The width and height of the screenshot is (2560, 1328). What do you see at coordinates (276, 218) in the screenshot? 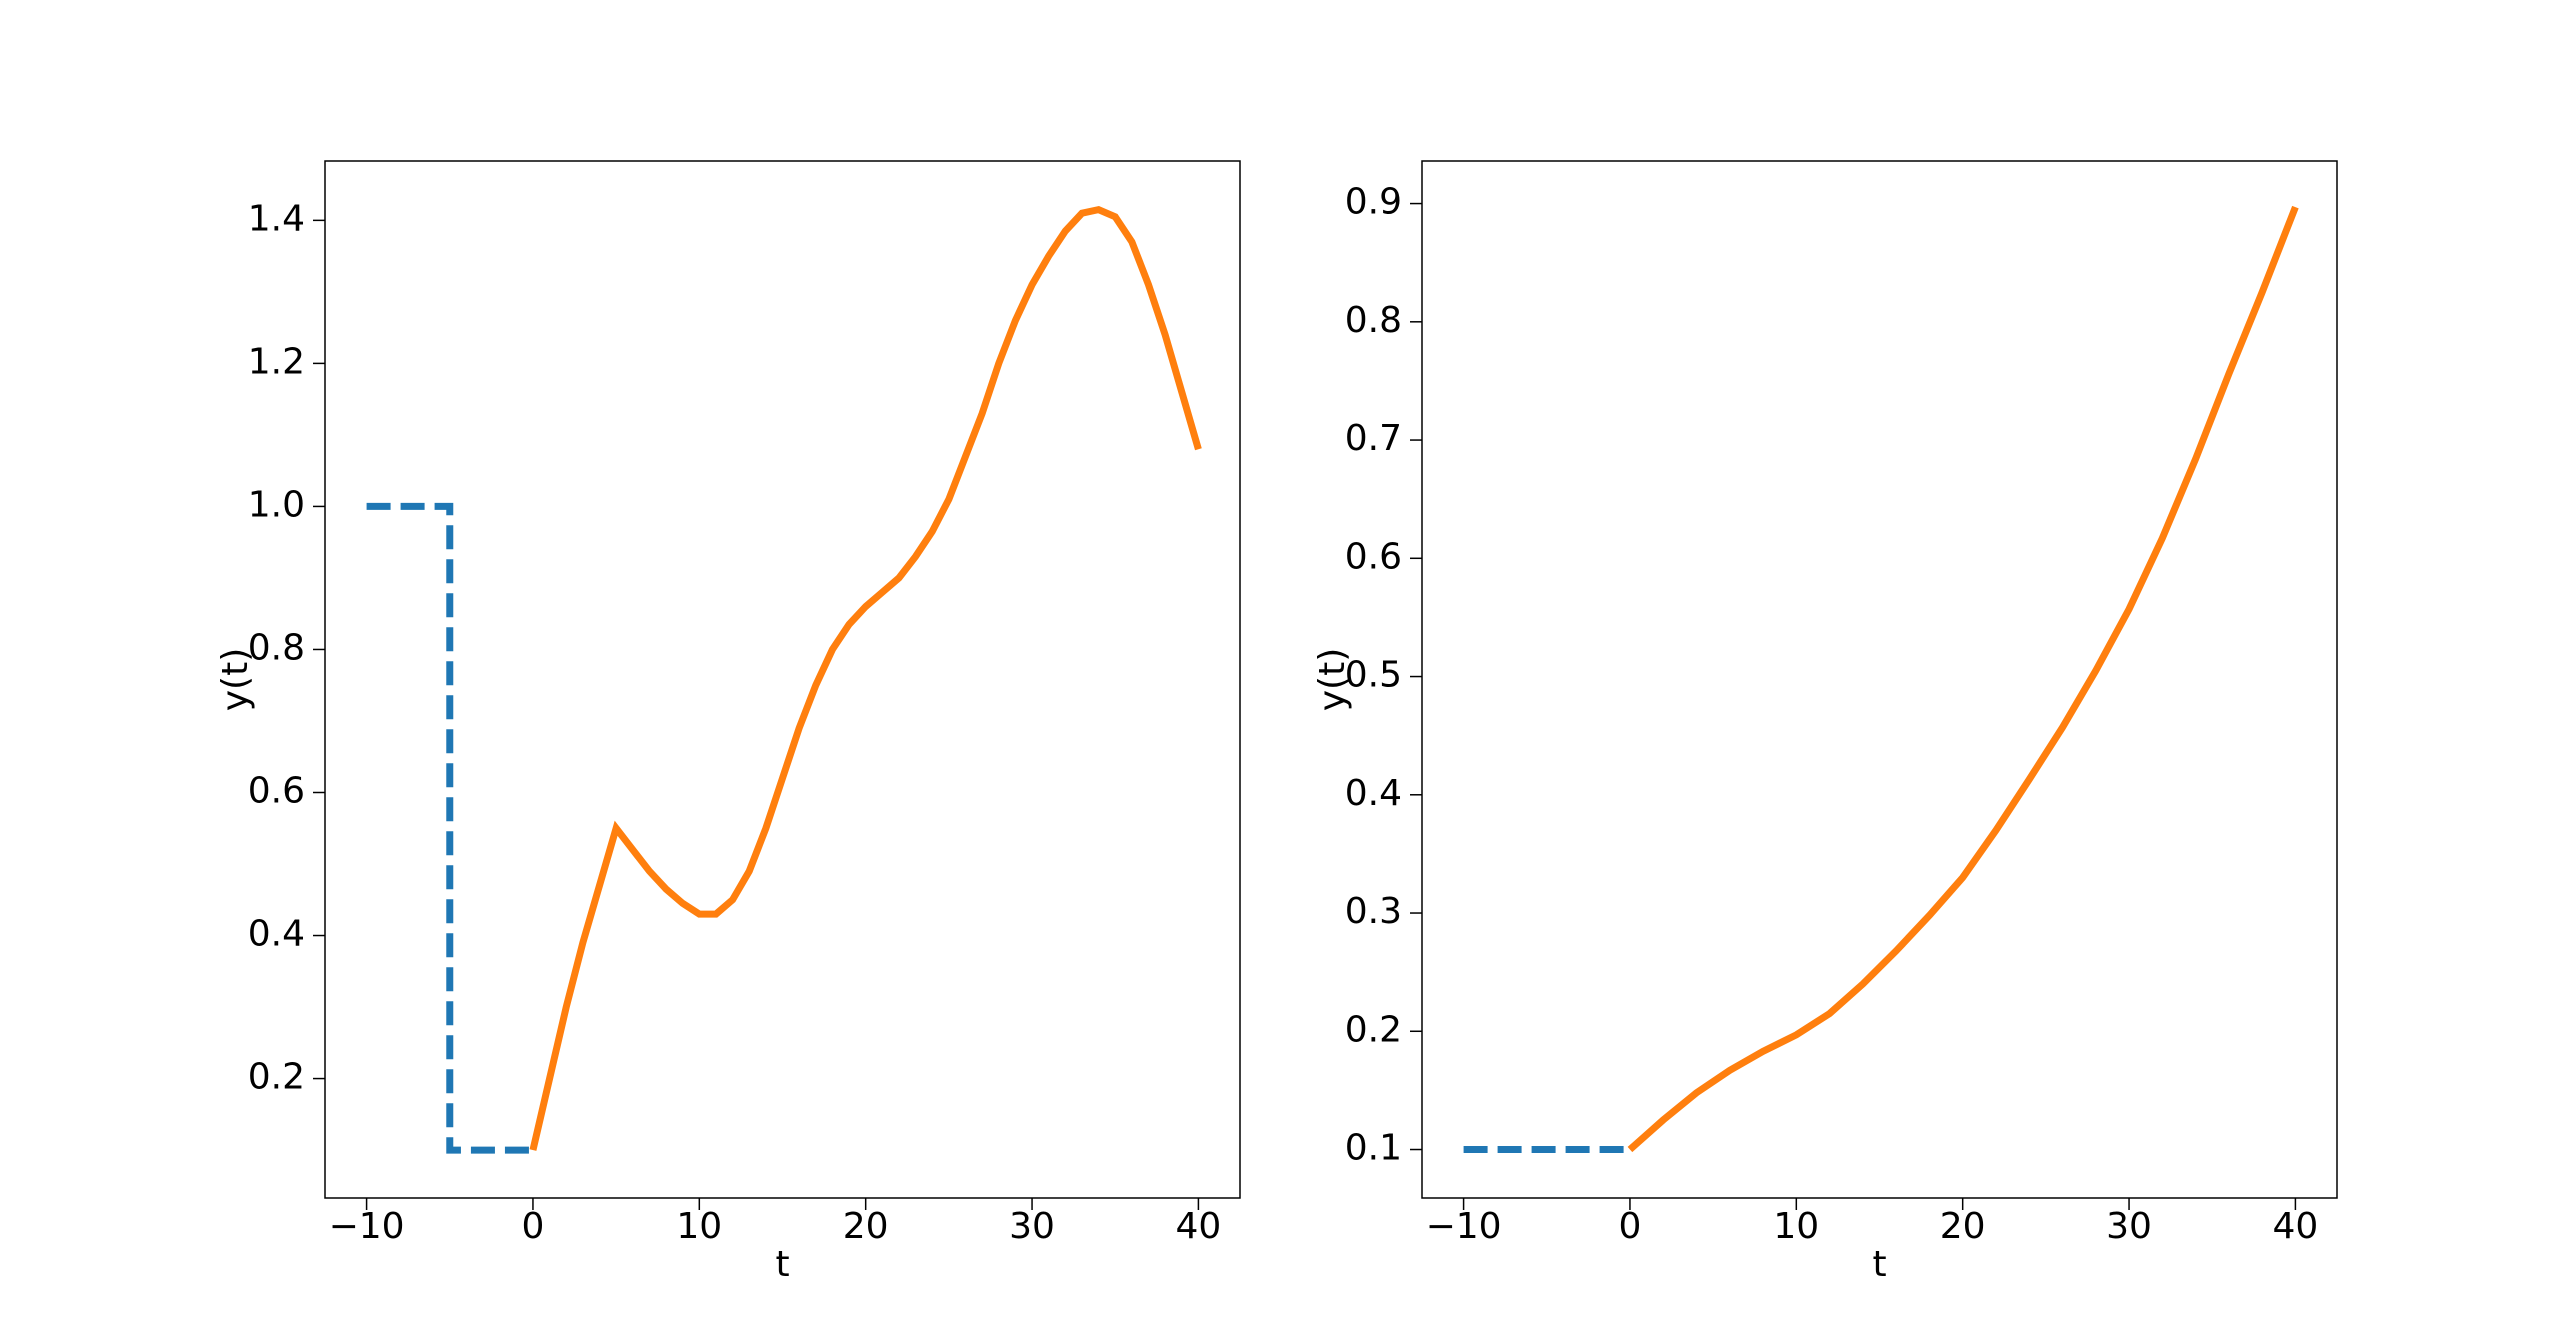
I see `y-tick-label: 1.4` at bounding box center [276, 218].